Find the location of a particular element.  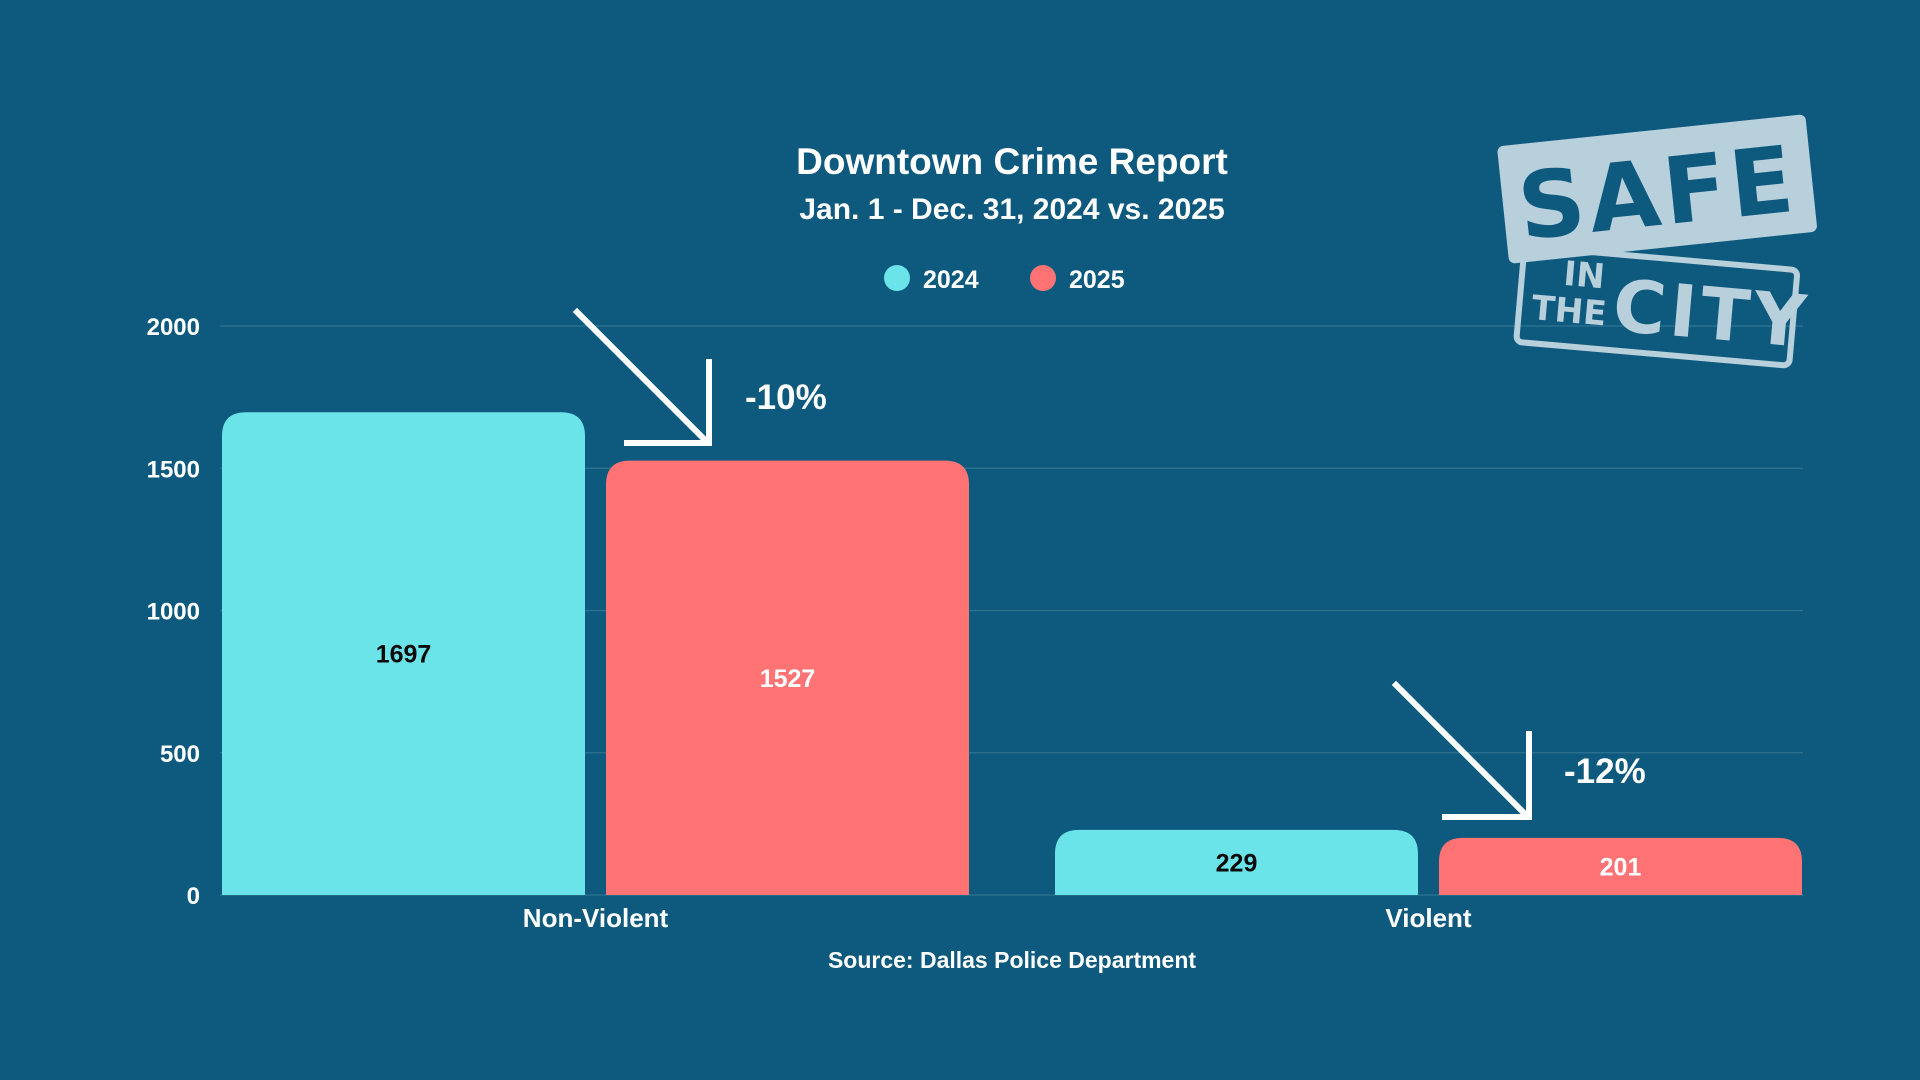

legend-swatch-2024 is located at coordinates (897, 278).